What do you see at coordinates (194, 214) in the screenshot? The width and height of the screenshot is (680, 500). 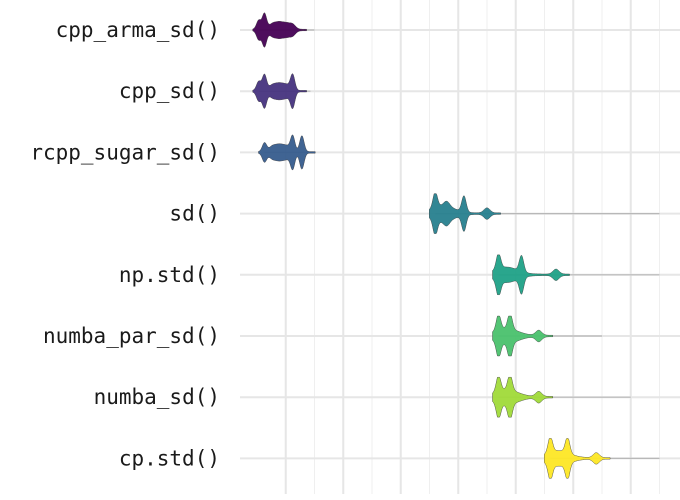 I see `category-label: sd()` at bounding box center [194, 214].